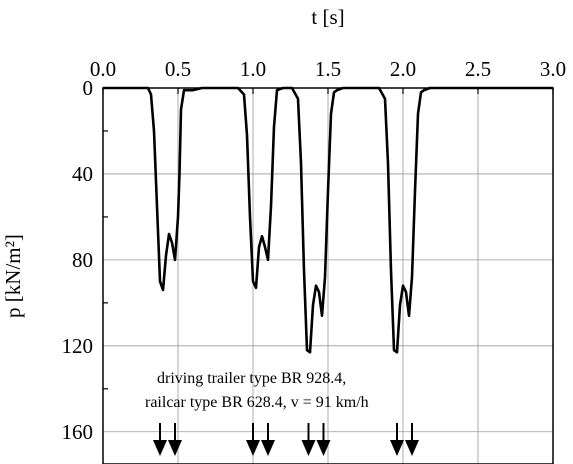 Image resolution: width=573 pixels, height=464 pixels. I want to click on x-tick-label-1: 0.5, so click(178, 69).